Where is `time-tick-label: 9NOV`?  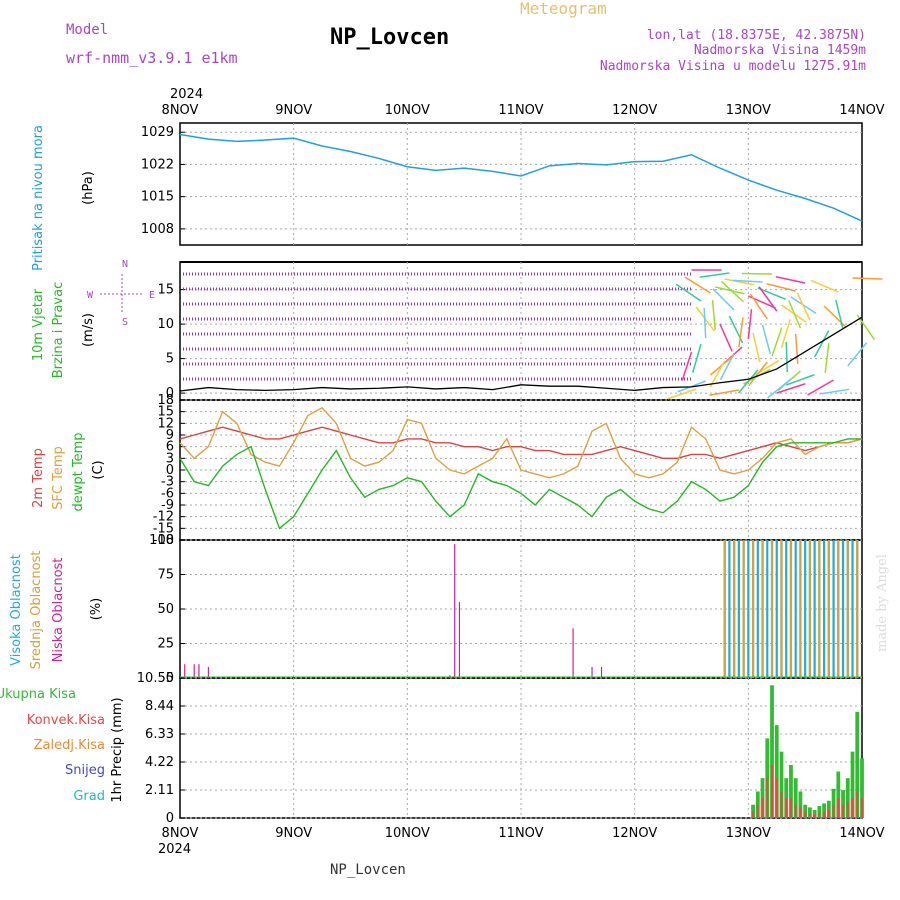
time-tick-label: 9NOV is located at coordinates (293, 833).